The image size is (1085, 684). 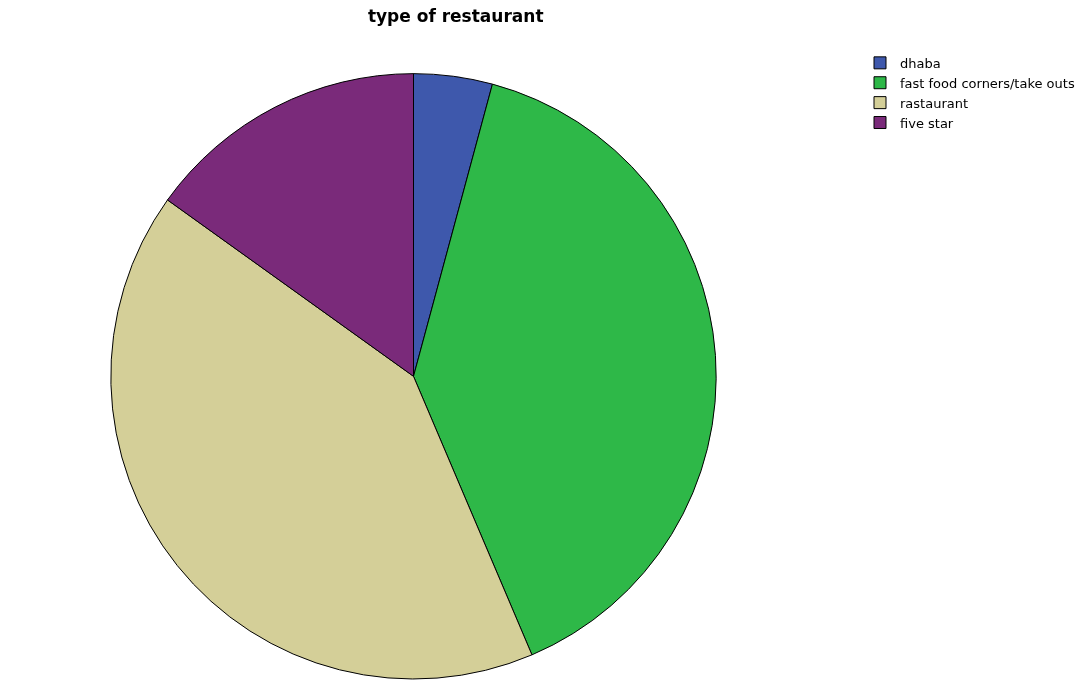 I want to click on legend-label: fast food corners/take outs, so click(x=987, y=83).